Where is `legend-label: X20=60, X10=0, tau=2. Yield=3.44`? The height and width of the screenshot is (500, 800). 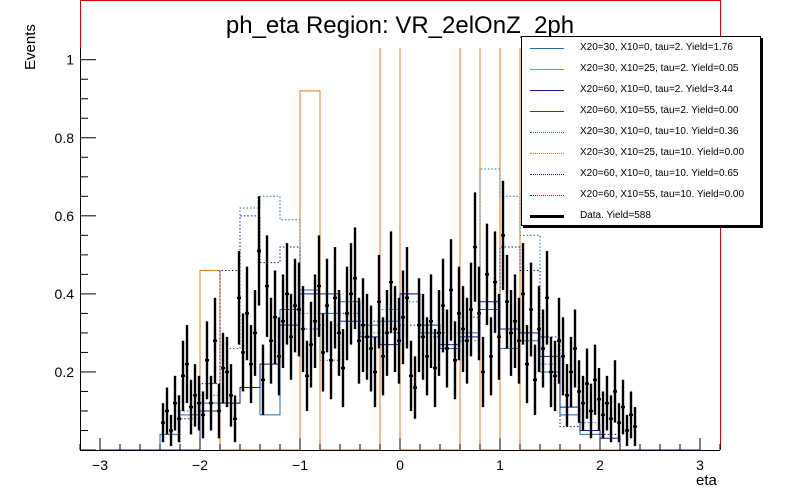
legend-label: X20=60, X10=0, tau=2. Yield=3.44 is located at coordinates (656, 89).